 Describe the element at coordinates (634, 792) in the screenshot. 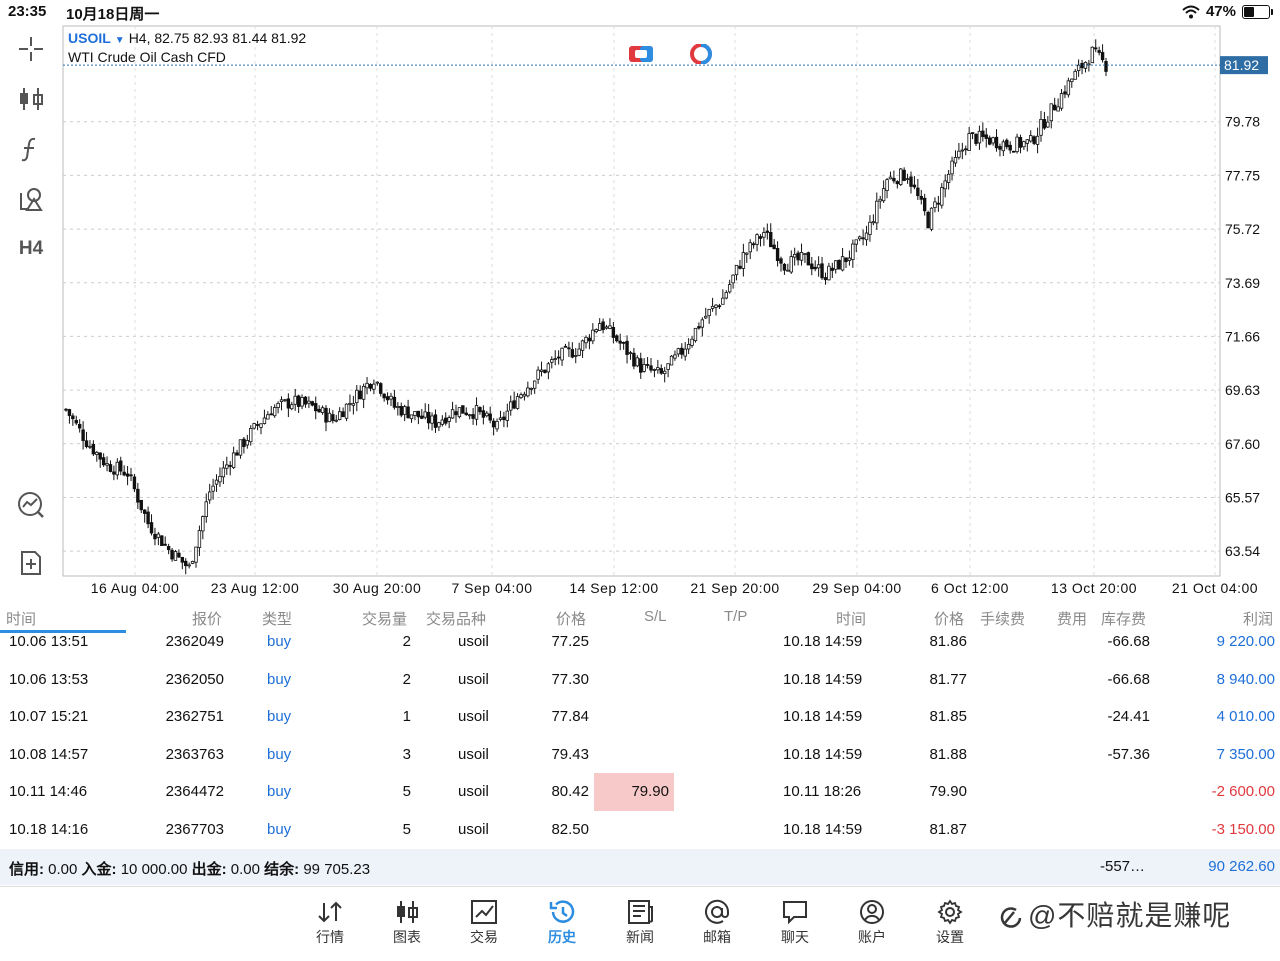

I see `stop-loss-highlight` at that location.